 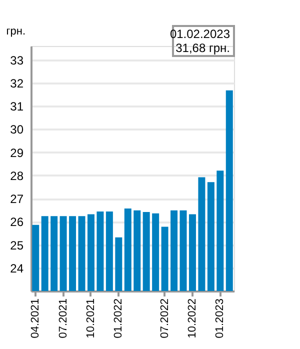 I want to click on y-tick-label: 29, so click(x=17, y=153).